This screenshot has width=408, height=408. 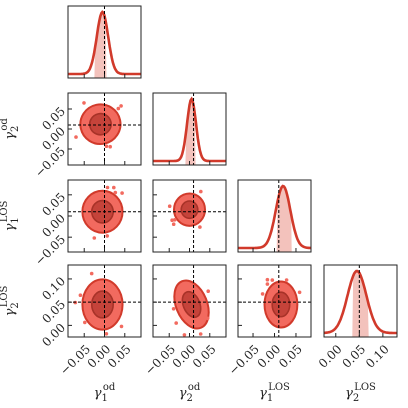 I want to click on x-axis-label-2: γ1LOS, so click(x=274, y=393).